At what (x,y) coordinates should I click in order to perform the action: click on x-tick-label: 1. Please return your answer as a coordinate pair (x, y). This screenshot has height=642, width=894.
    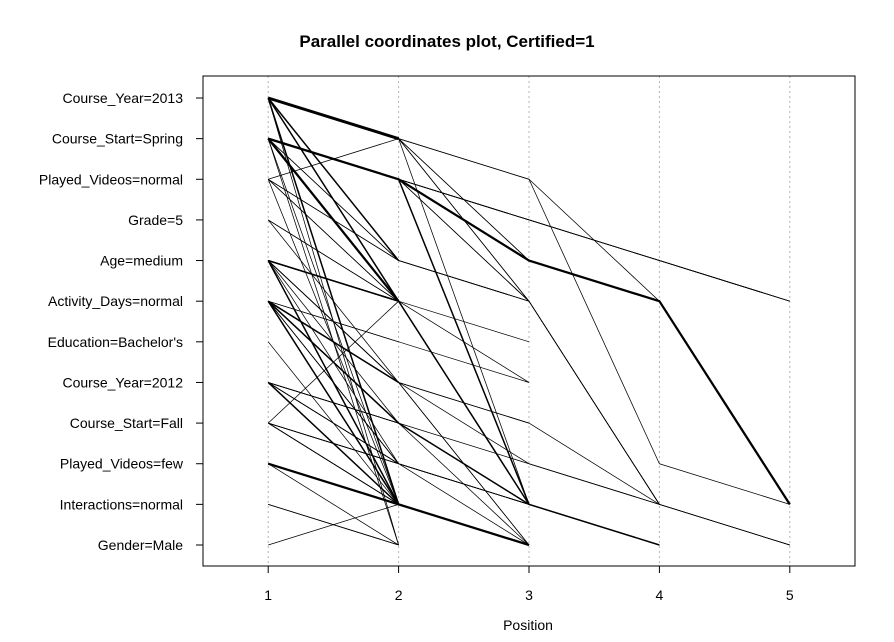
    Looking at the image, I should click on (268, 595).